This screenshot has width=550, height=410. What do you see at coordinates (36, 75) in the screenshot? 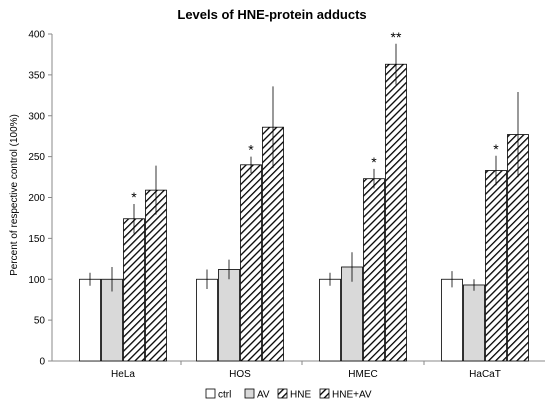
I see `y-tick-label: 350` at bounding box center [36, 75].